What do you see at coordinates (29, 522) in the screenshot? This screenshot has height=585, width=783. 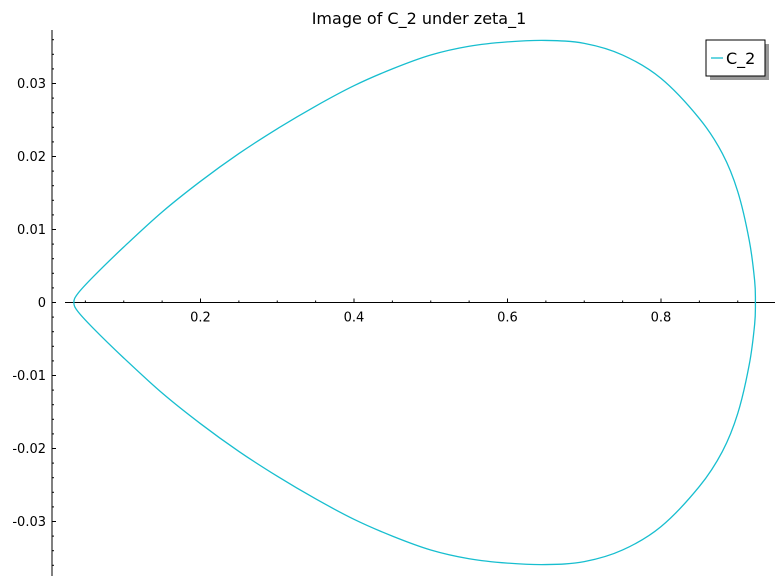 I see `y-tick-label: -0.03` at bounding box center [29, 522].